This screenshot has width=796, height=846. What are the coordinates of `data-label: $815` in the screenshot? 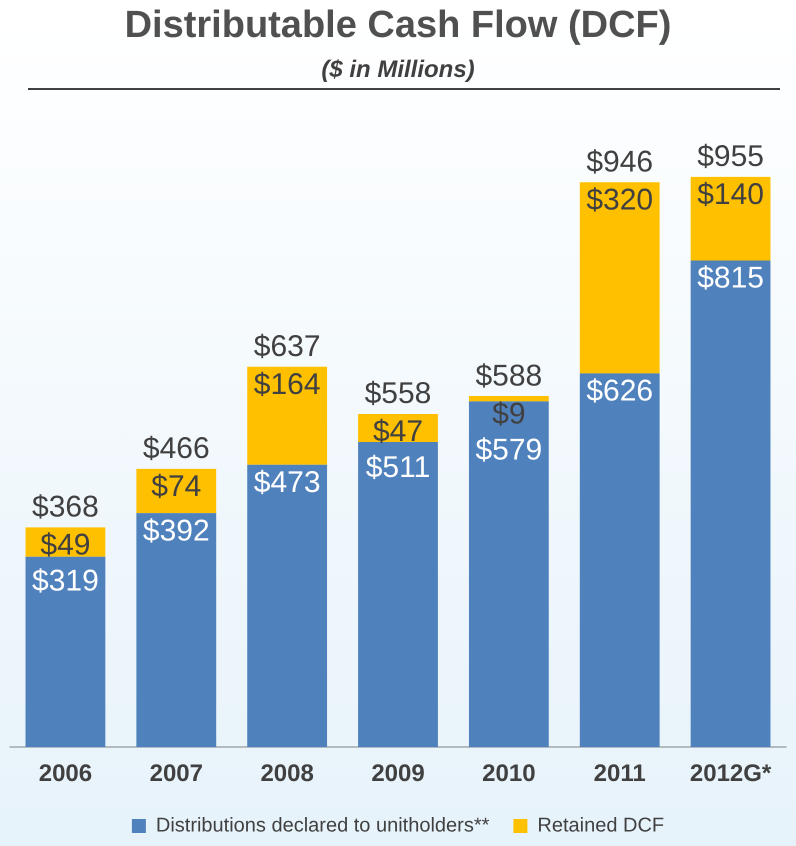 It's located at (730, 278).